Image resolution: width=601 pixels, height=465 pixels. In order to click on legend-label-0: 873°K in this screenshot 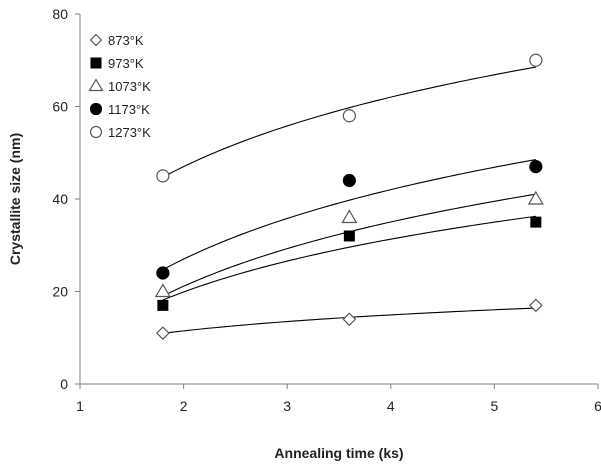, I will do `click(126, 40)`.